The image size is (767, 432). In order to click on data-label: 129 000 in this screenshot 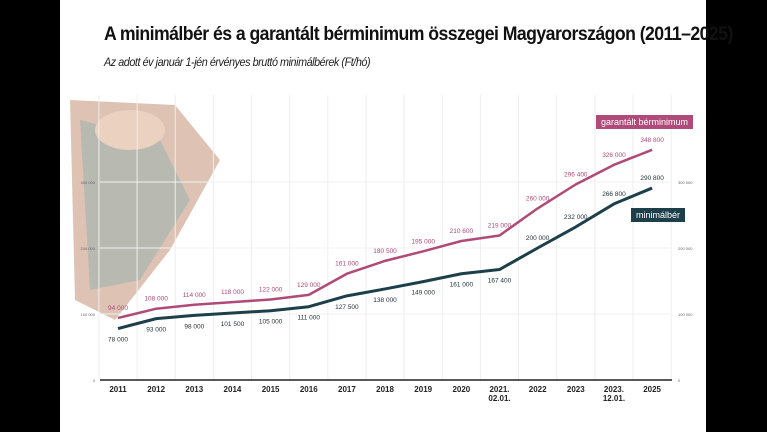, I will do `click(309, 285)`.